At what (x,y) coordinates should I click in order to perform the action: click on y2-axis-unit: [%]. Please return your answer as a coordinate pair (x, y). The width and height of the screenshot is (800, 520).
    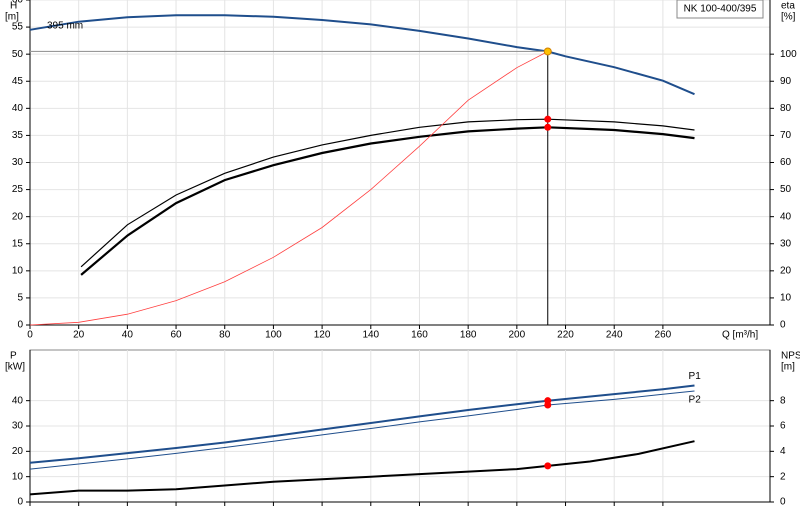
    Looking at the image, I should click on (788, 17).